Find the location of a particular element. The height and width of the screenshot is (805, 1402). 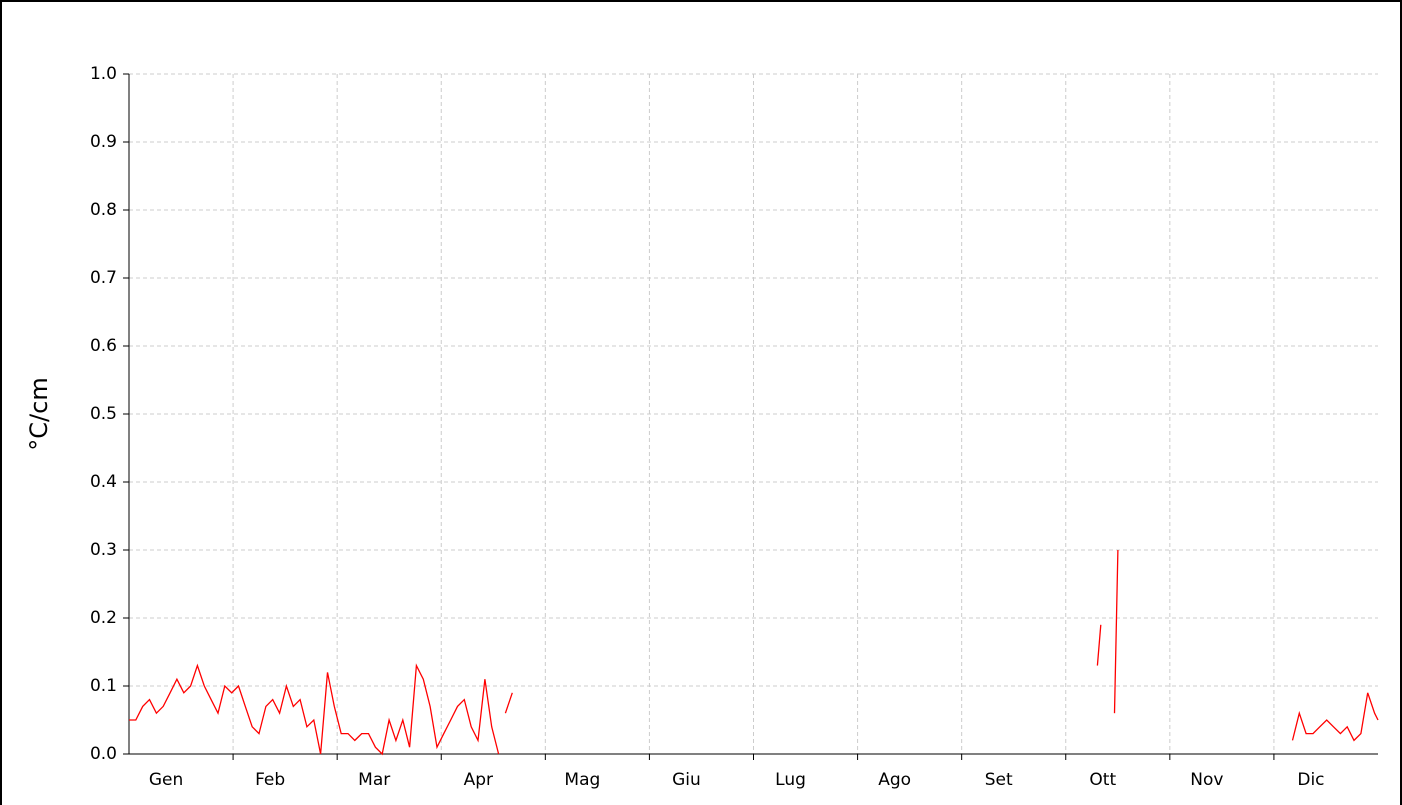

x-tick-label: Dic is located at coordinates (1310, 780).